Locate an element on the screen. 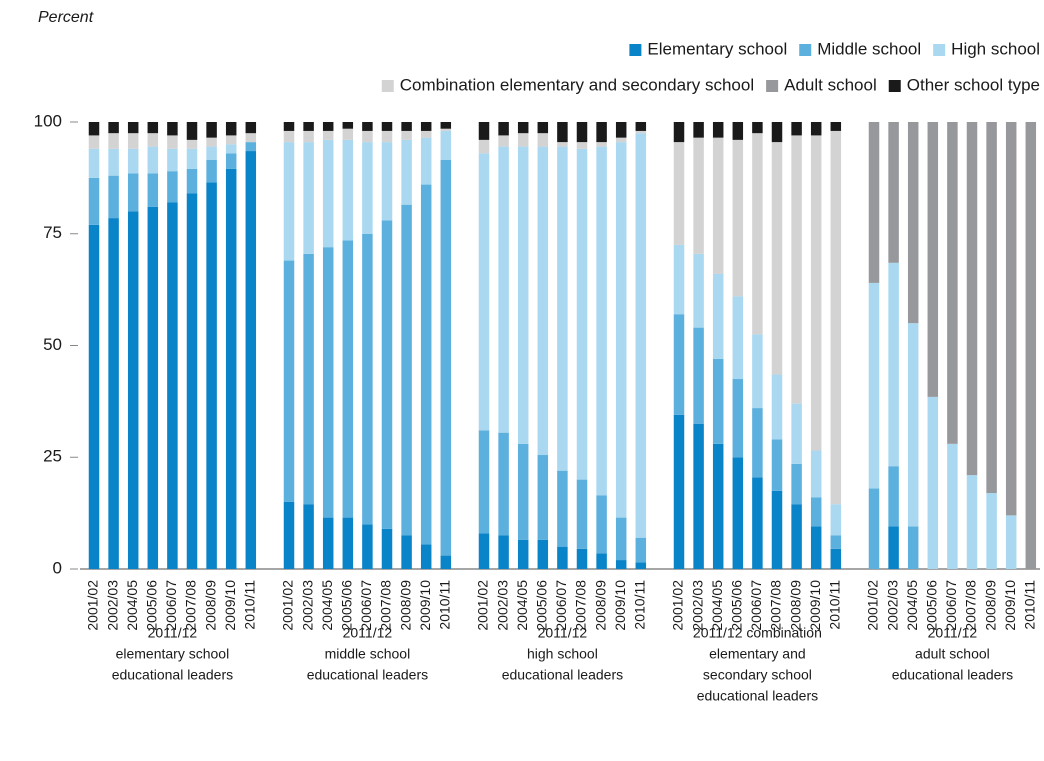 The width and height of the screenshot is (1044, 761). legend-label: Adult school is located at coordinates (830, 84).